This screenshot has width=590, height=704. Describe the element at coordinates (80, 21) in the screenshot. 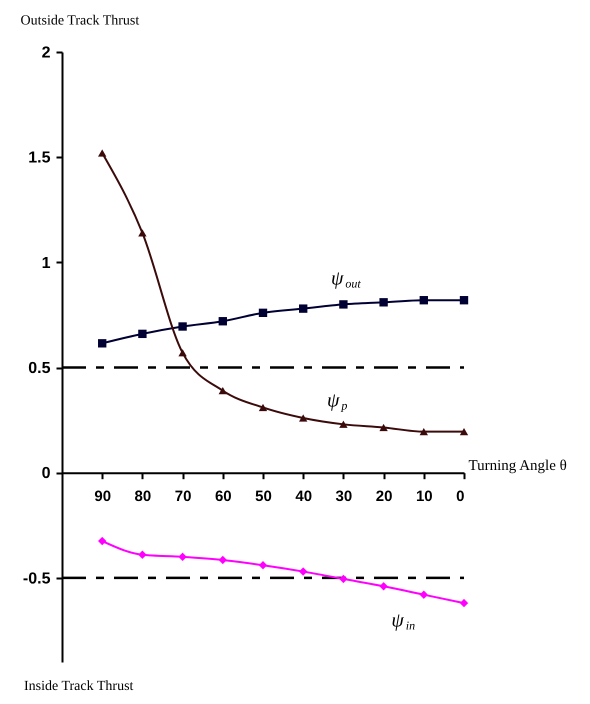

I see `y-axis-title: Outside Track Thrust` at that location.